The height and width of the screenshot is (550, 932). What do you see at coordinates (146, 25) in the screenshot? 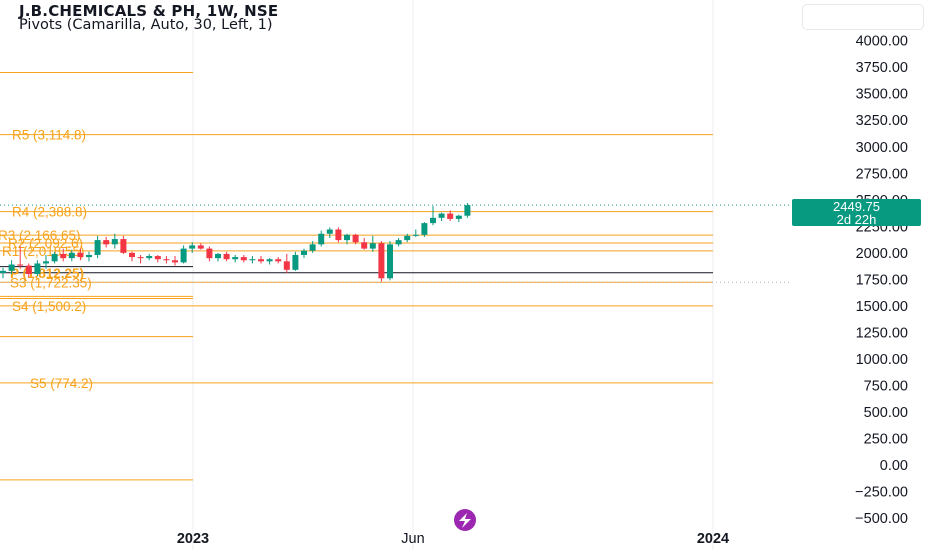
I see `indicator-legend: Pivots (Camarilla, Auto, 30, Left, 1)` at bounding box center [146, 25].